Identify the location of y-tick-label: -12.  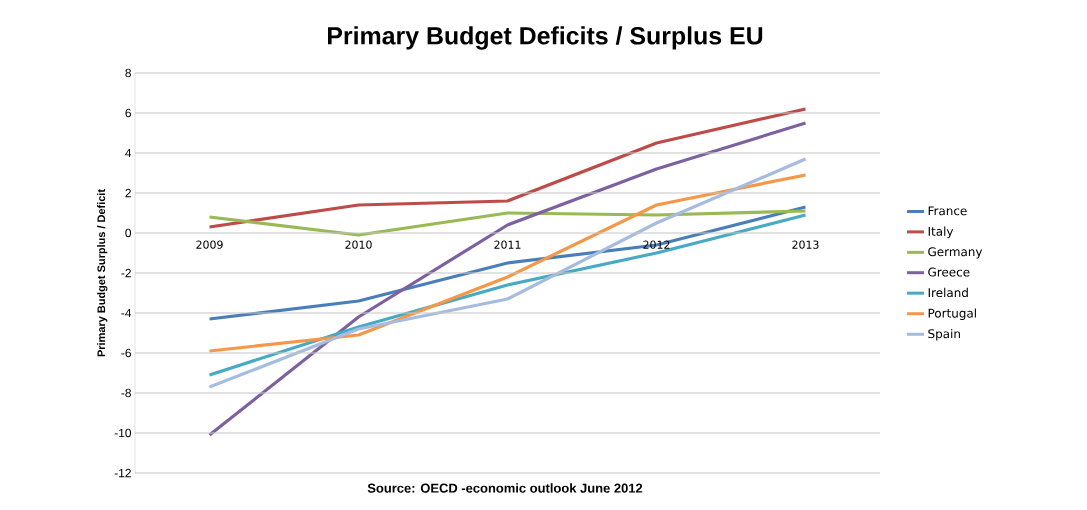
(122, 473).